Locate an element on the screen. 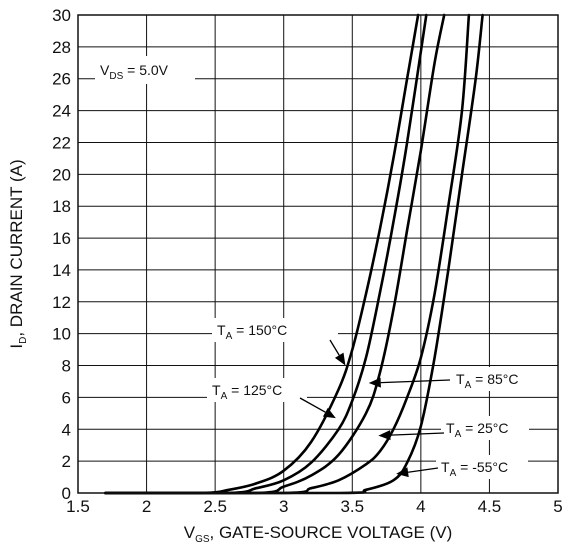 The height and width of the screenshot is (546, 568). y-tick-label: 8 is located at coordinates (66, 366).